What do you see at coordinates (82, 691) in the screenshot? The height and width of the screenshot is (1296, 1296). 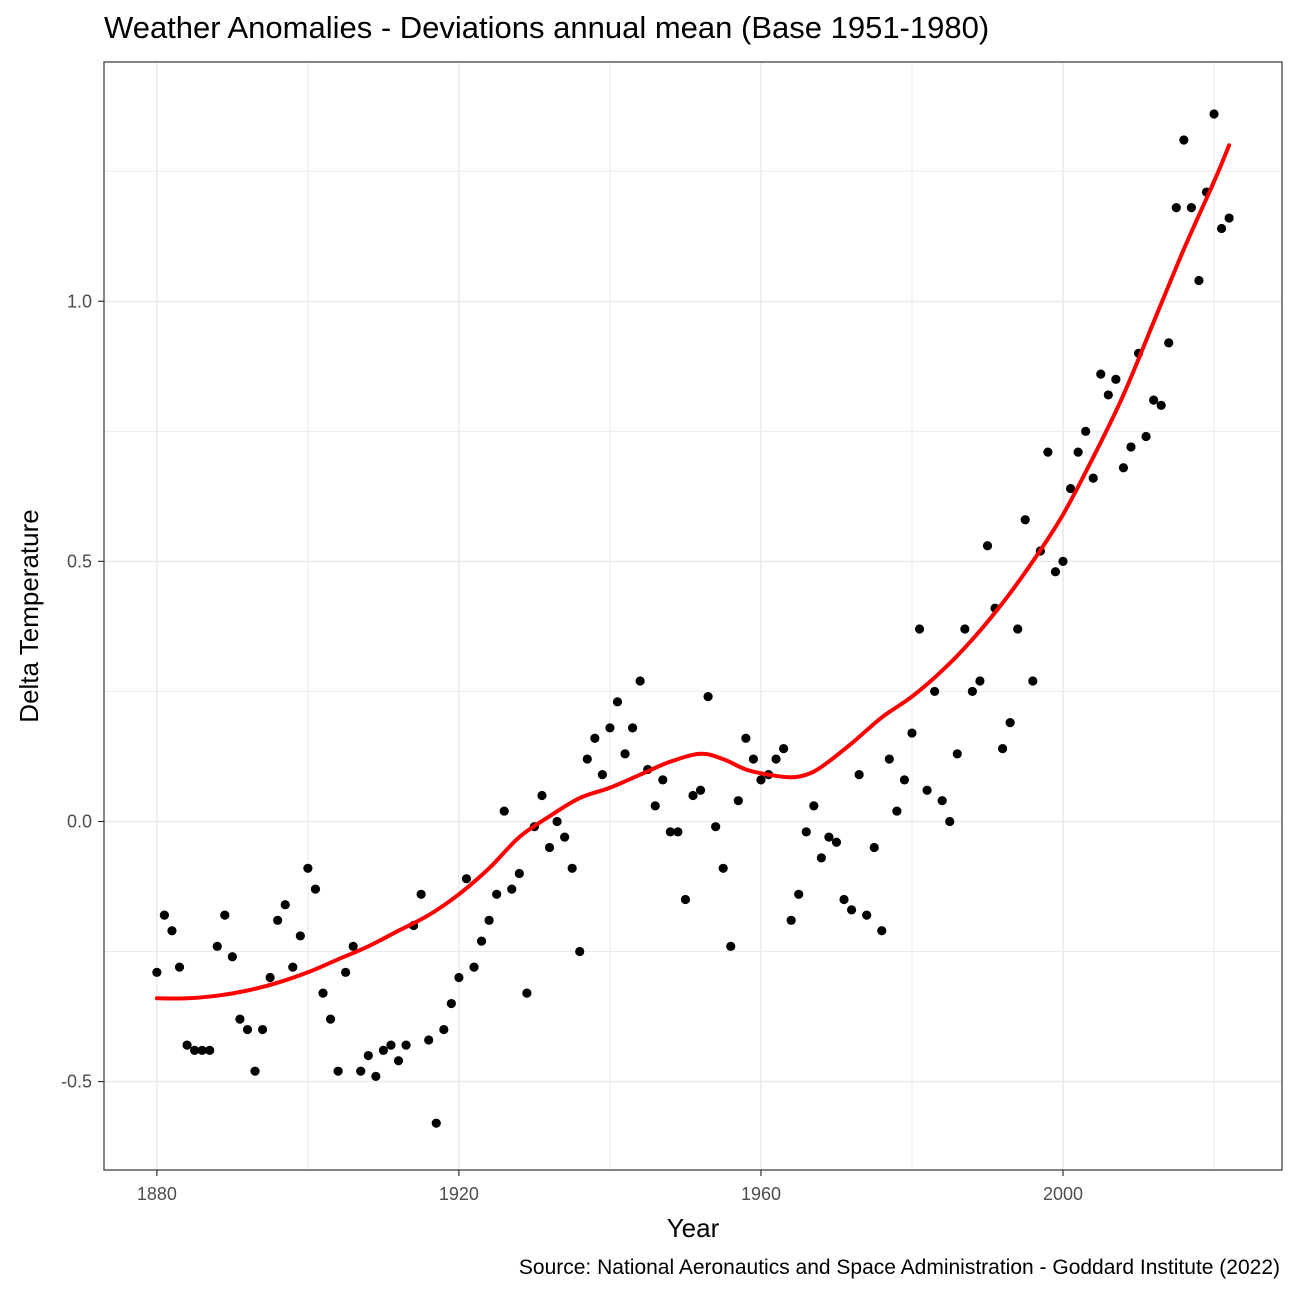 I see `y-axis-ticks: -0.5 0.0 0.5 1.0` at bounding box center [82, 691].